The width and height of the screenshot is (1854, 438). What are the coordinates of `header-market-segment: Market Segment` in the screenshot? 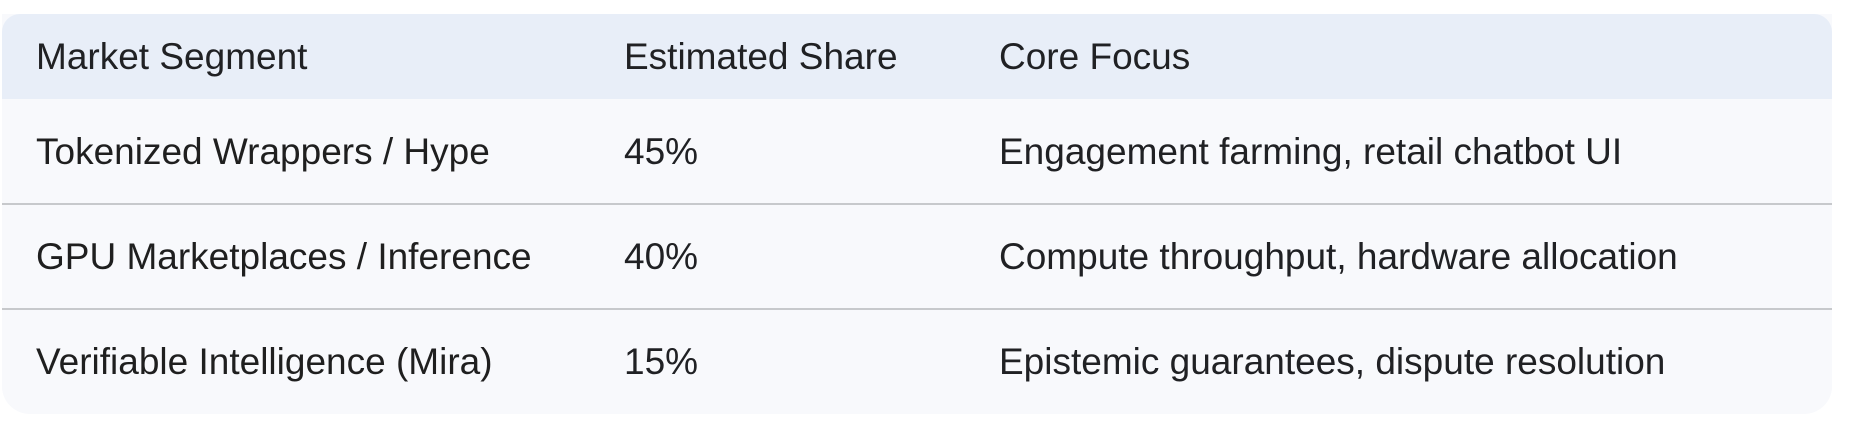 It's located at (172, 56).